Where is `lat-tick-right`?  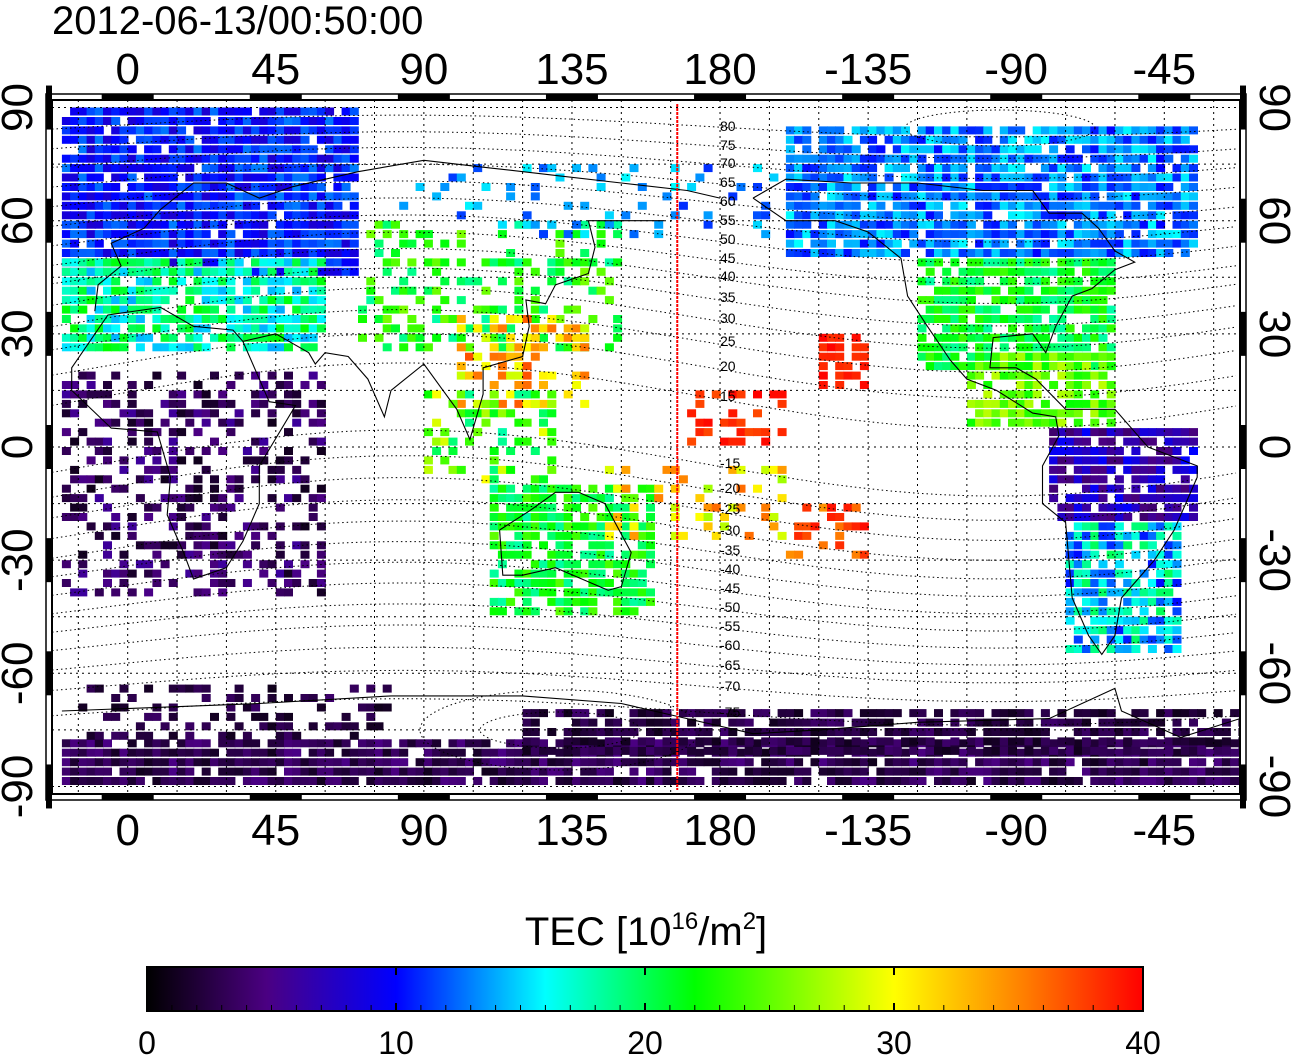
lat-tick-right is located at coordinates (1243, 560).